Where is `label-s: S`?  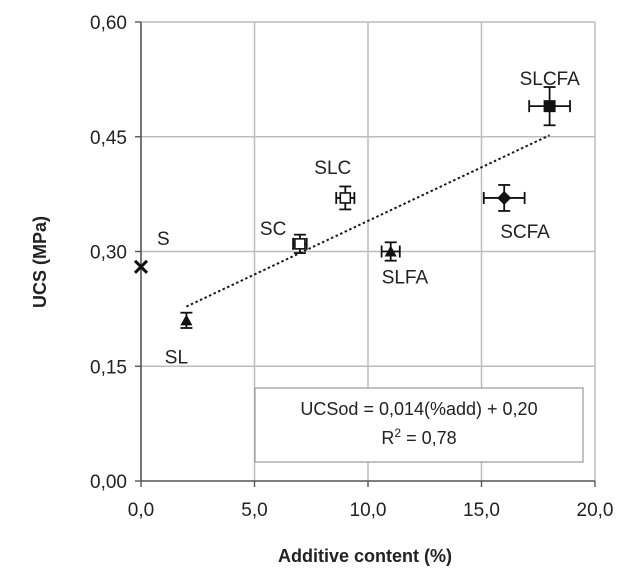 label-s: S is located at coordinates (163, 239).